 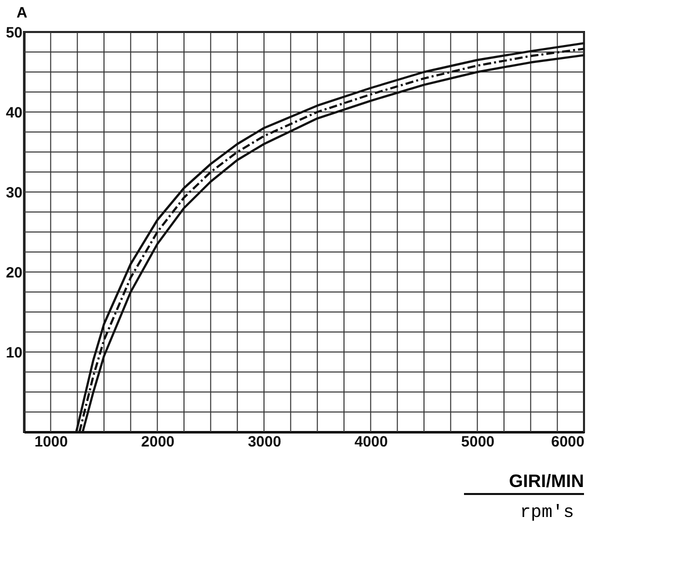 What do you see at coordinates (547, 513) in the screenshot?
I see `text: rpm's` at bounding box center [547, 513].